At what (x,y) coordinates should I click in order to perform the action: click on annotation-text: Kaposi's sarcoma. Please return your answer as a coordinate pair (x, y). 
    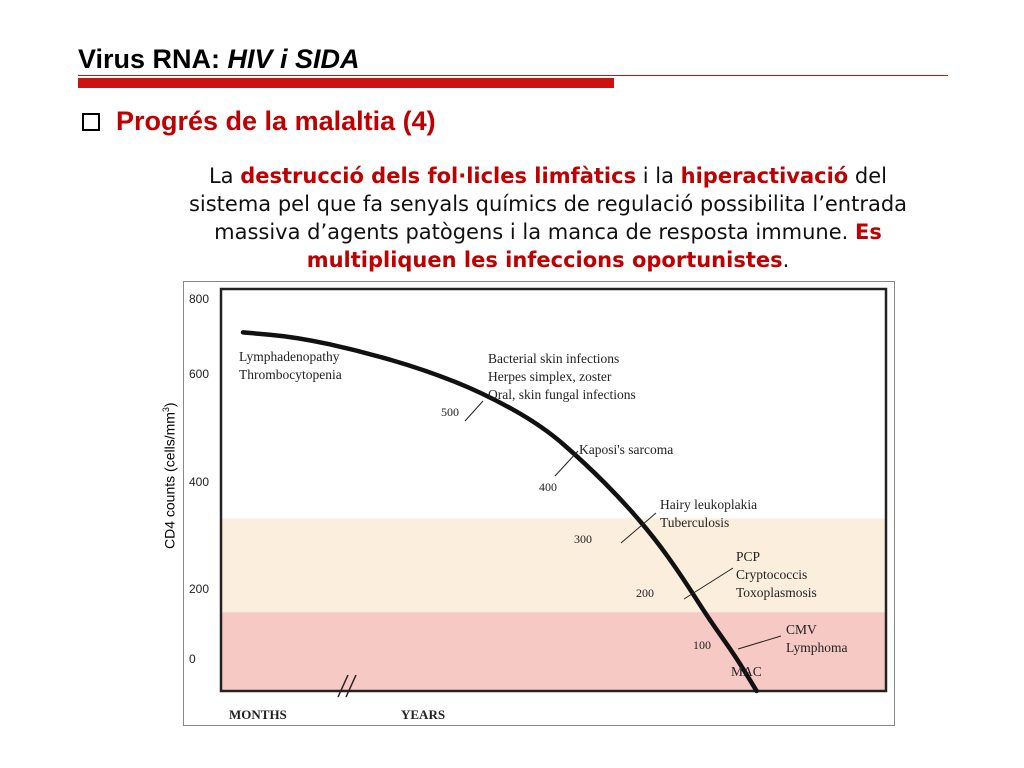
    Looking at the image, I should click on (626, 449).